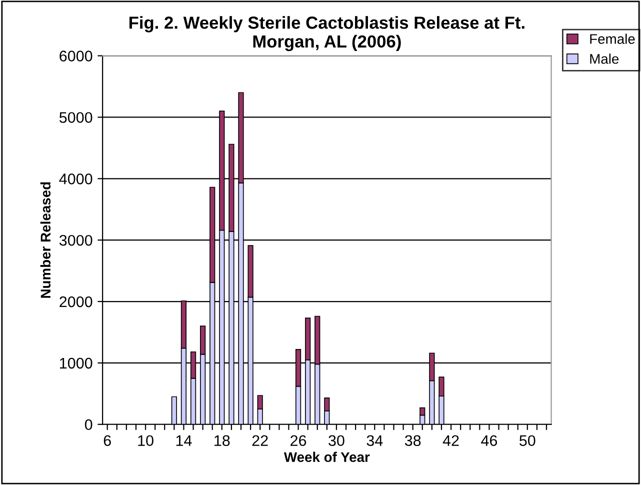 The width and height of the screenshot is (641, 485). I want to click on x-tick-label: 30, so click(336, 440).